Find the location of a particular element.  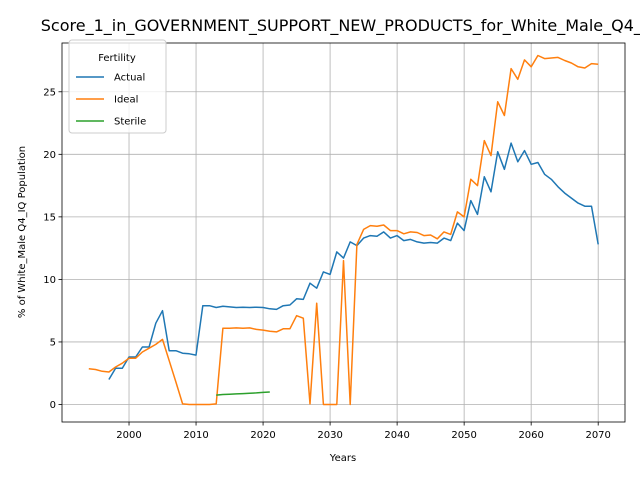

x-tick-label: 2040 is located at coordinates (396, 435).